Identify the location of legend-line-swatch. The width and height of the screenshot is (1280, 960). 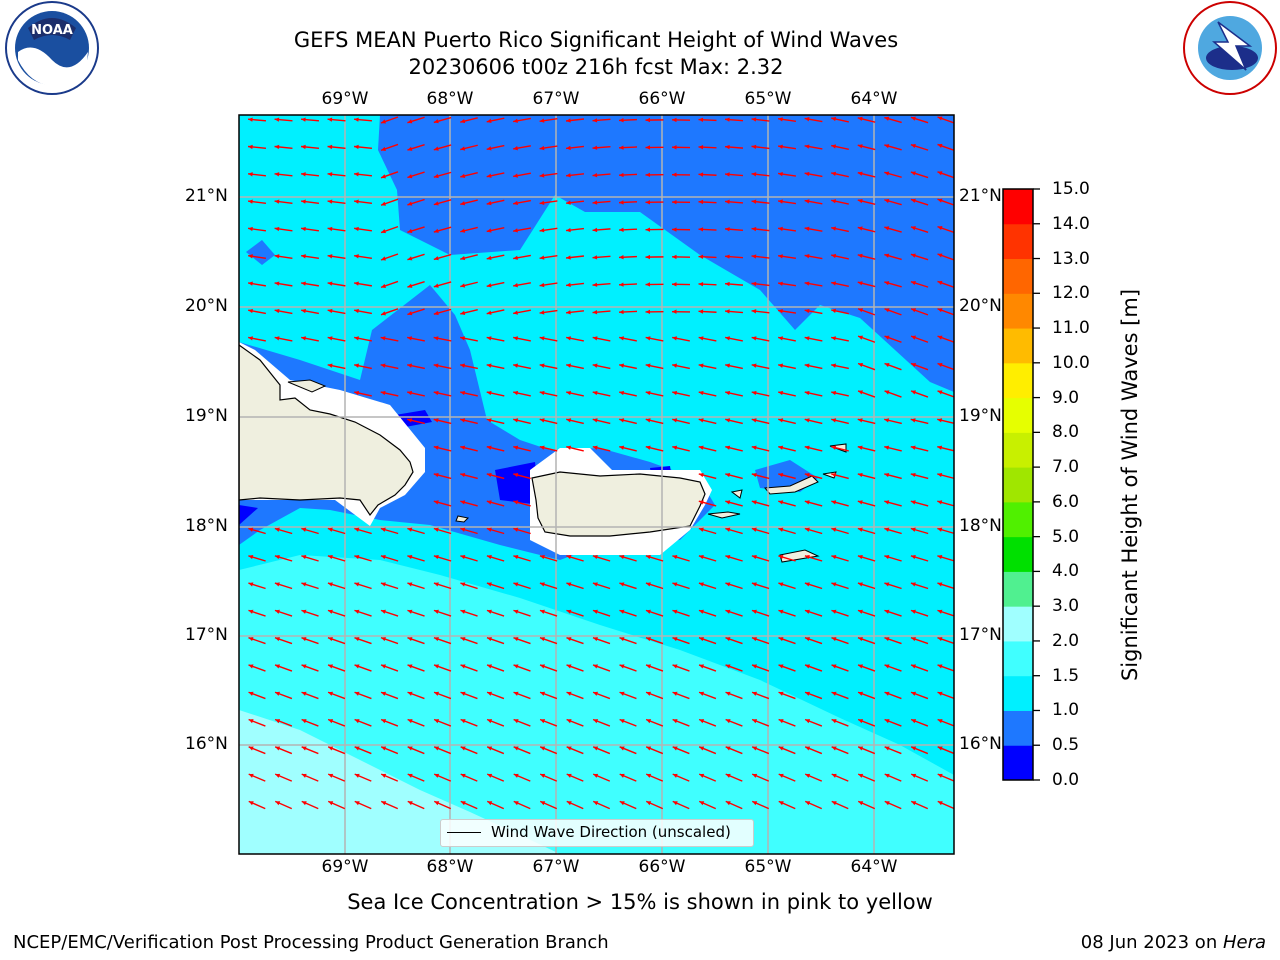
(464, 832).